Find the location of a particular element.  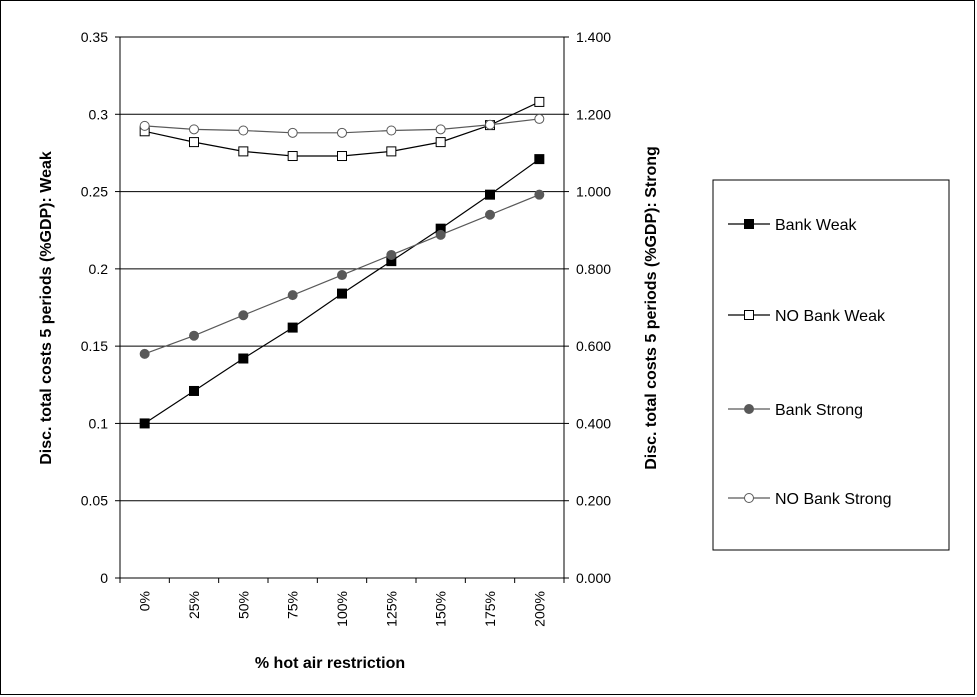

x-axis-title: % hot air restriction is located at coordinates (330, 663).